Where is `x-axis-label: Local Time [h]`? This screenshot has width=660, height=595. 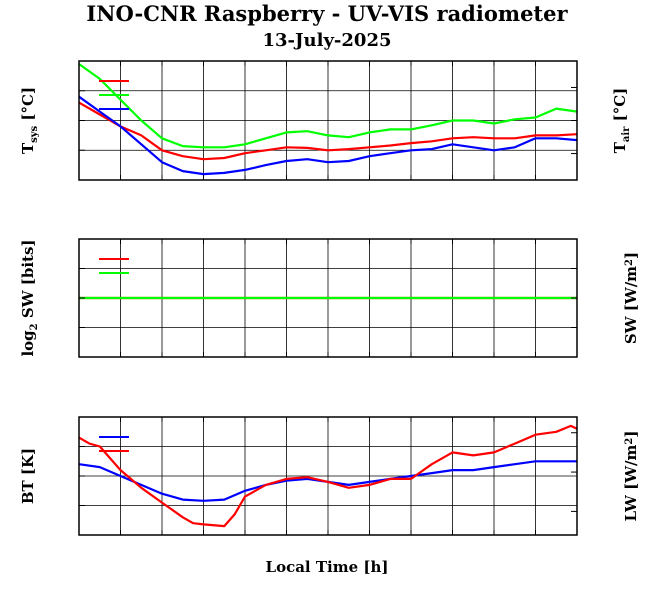
x-axis-label: Local Time [h] is located at coordinates (327, 567).